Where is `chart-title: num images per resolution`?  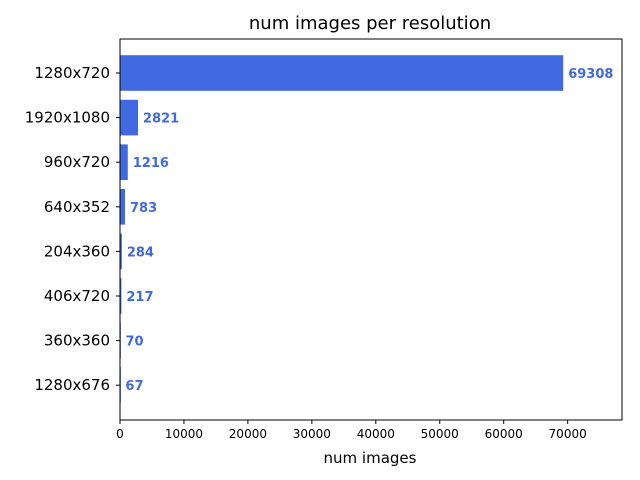 chart-title: num images per resolution is located at coordinates (370, 23).